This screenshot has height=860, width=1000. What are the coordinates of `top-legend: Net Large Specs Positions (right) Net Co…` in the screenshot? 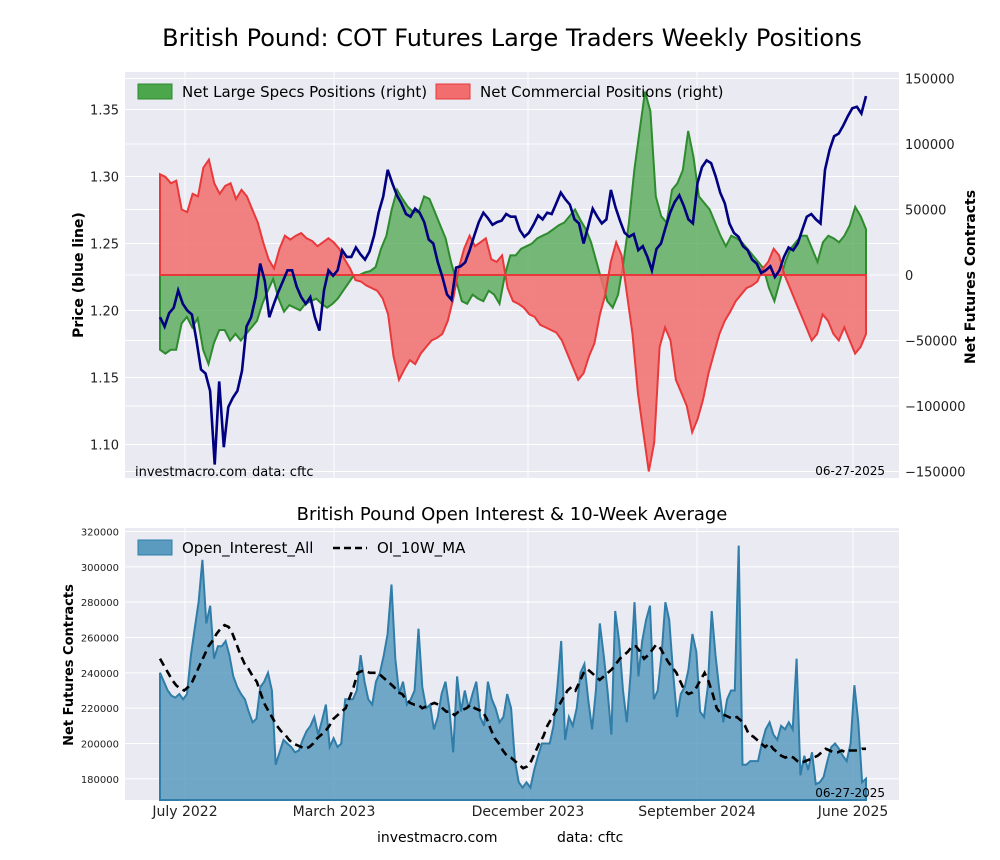 It's located at (430, 92).